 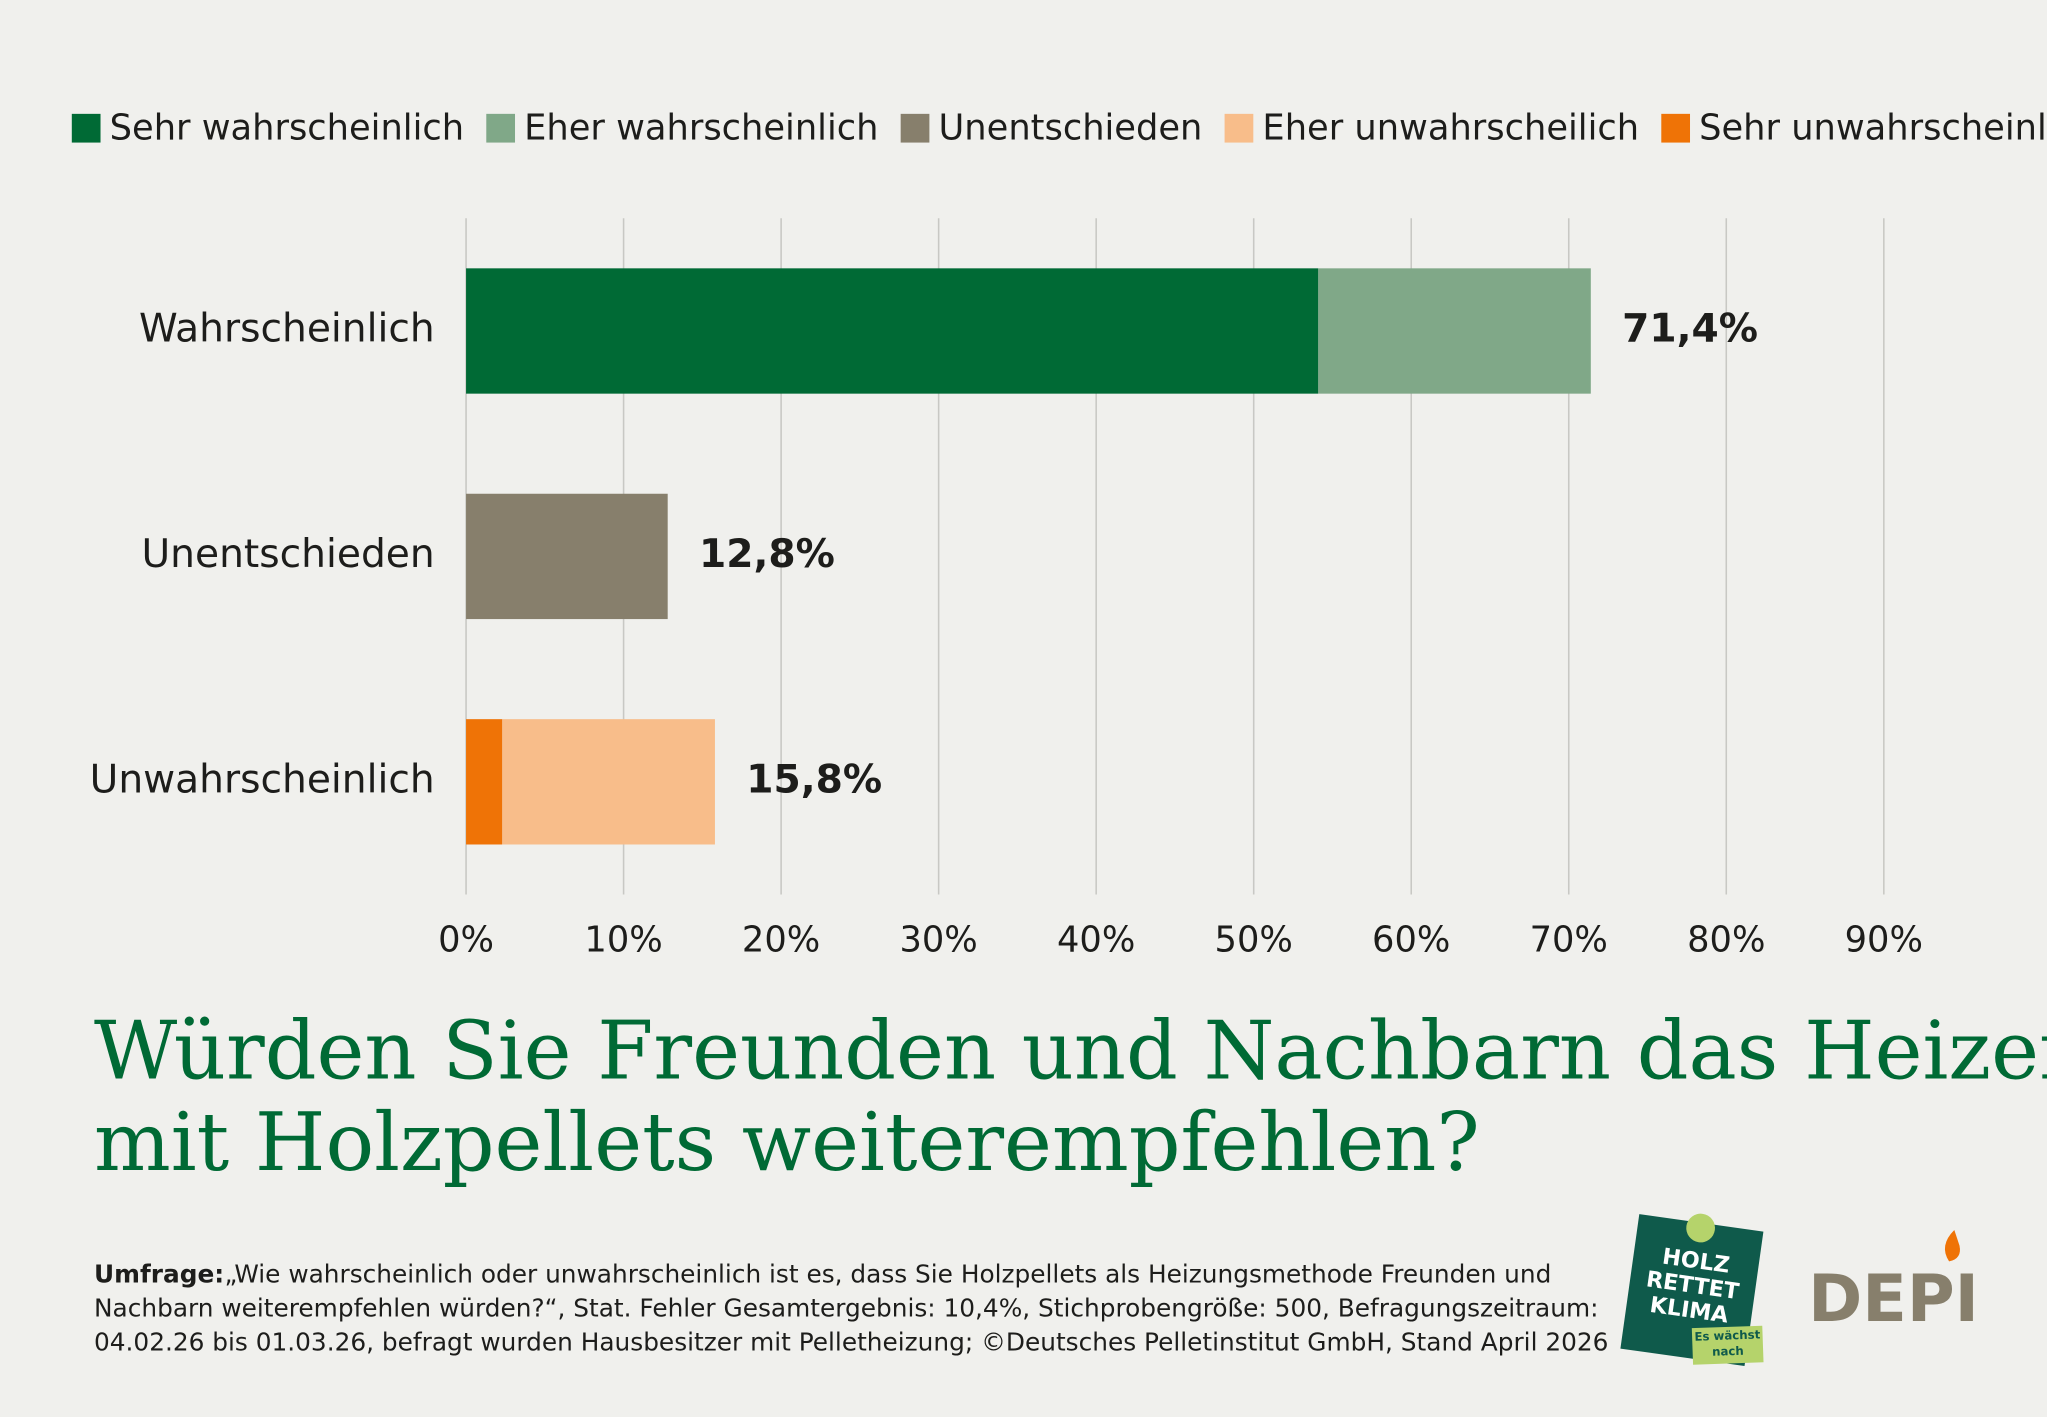 What do you see at coordinates (287, 328) in the screenshot?
I see `y-tick-label: Wahrscheinlich` at bounding box center [287, 328].